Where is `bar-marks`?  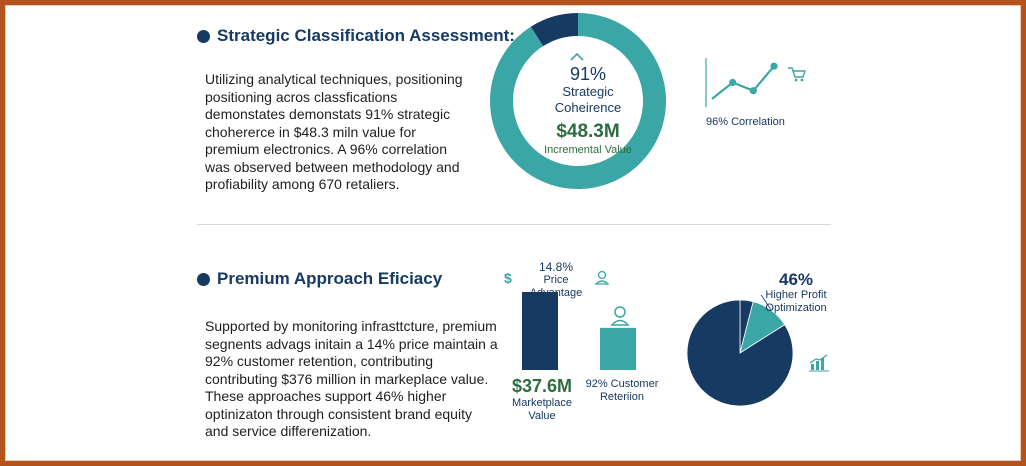
bar-marks is located at coordinates (579, 331).